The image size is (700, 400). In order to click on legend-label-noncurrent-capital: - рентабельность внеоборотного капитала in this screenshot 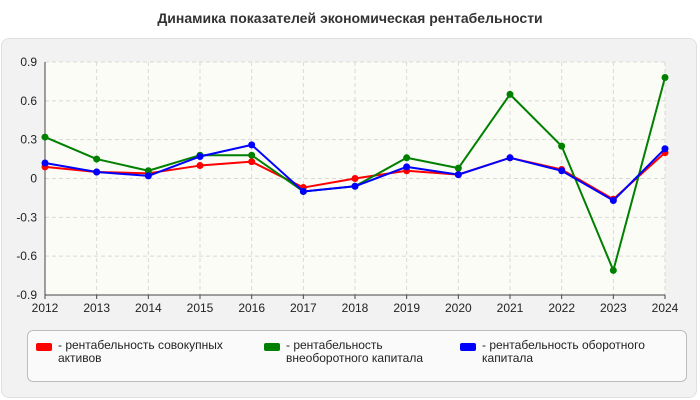, I will do `click(354, 351)`.